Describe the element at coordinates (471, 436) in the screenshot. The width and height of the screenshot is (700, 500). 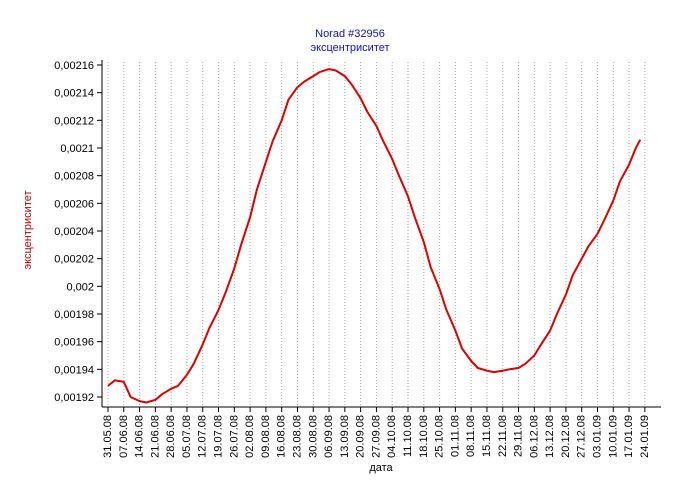
I see `x-tick-label: 08.11.08` at that location.